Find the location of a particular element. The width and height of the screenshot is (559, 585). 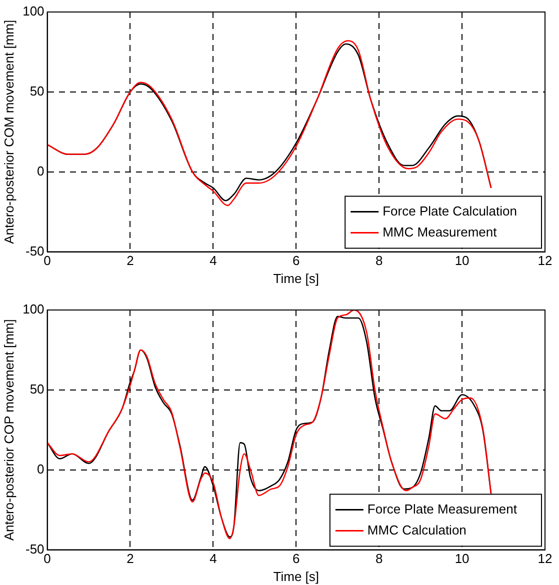

legend-label: Force Plate Measurement is located at coordinates (442, 508).